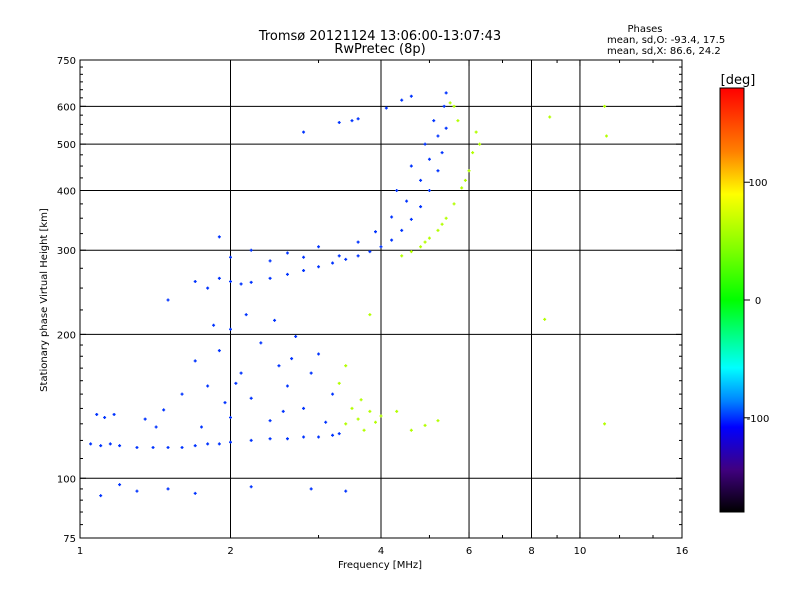 This screenshot has height=600, width=800. Describe the element at coordinates (644, 29) in the screenshot. I see `legend-title: Phases` at that location.